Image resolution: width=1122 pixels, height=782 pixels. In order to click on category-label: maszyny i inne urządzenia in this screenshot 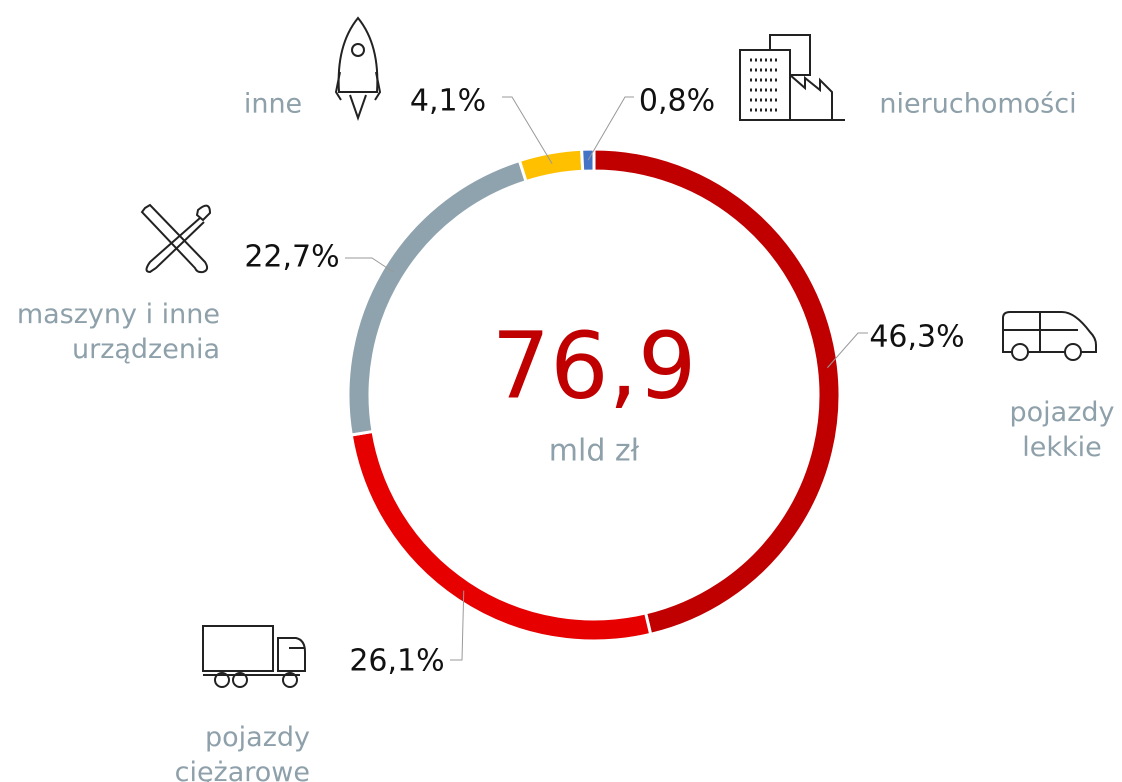, I will do `click(118, 332)`.